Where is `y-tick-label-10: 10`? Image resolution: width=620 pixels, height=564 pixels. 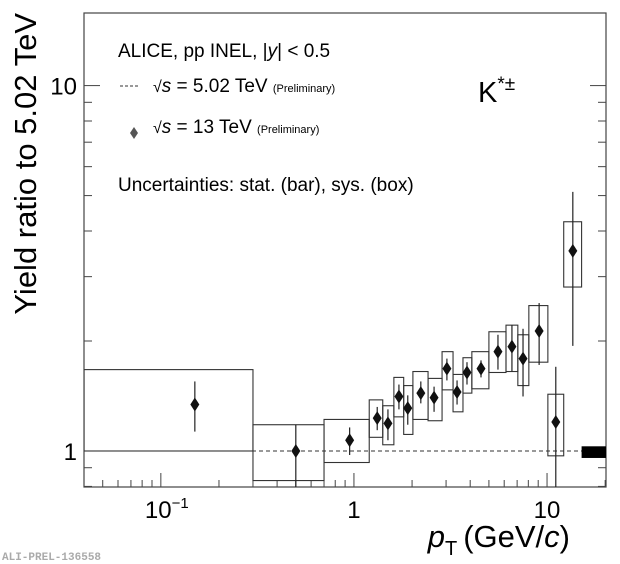
y-tick-label-10: 10 is located at coordinates (63, 87).